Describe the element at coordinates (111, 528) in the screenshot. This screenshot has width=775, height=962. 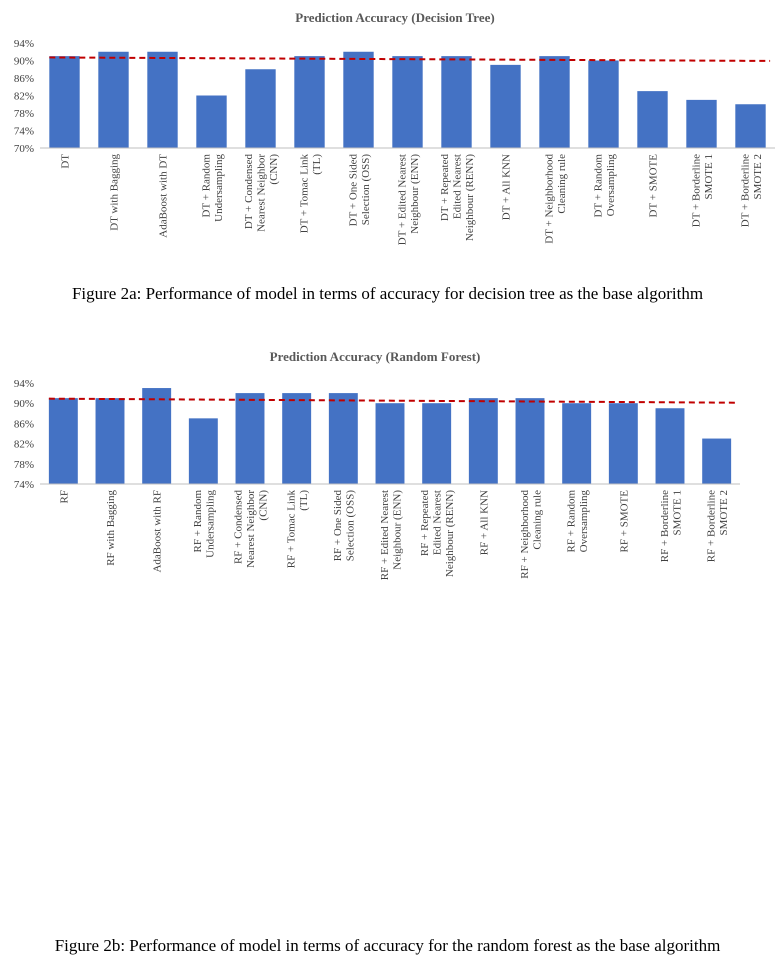
I see `x-tick-label: RF with Bagging` at that location.